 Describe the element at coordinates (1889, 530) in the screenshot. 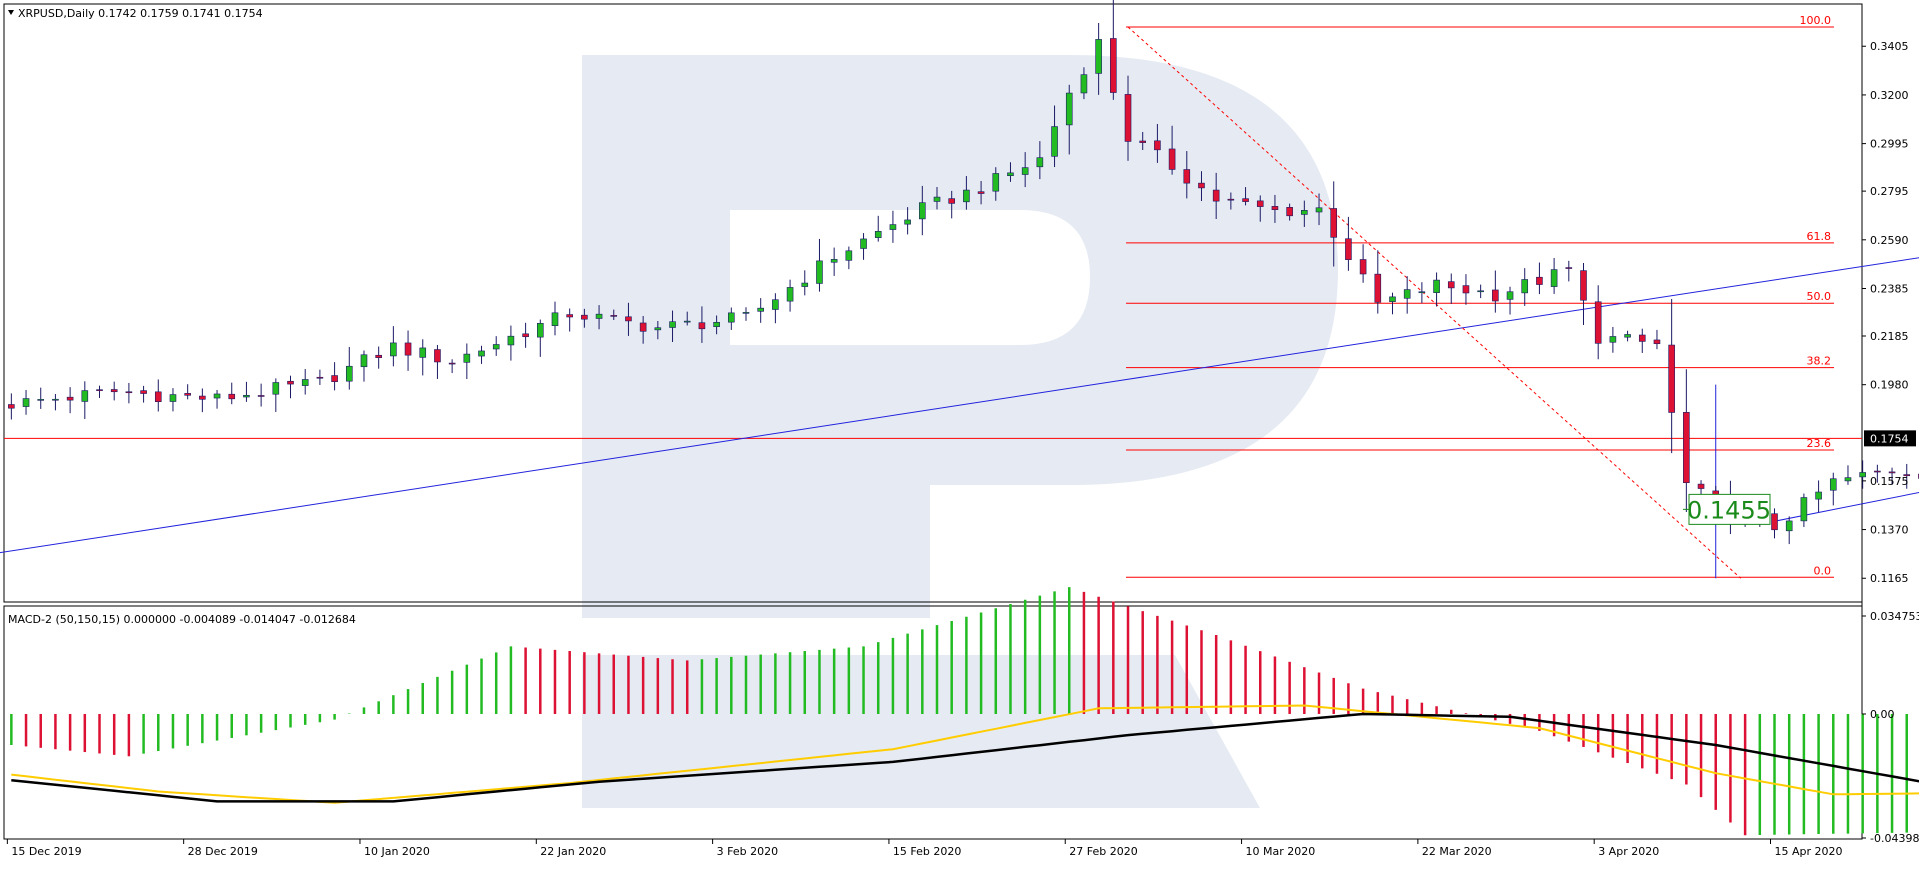

I see `price-tick-label: 0.1370` at that location.